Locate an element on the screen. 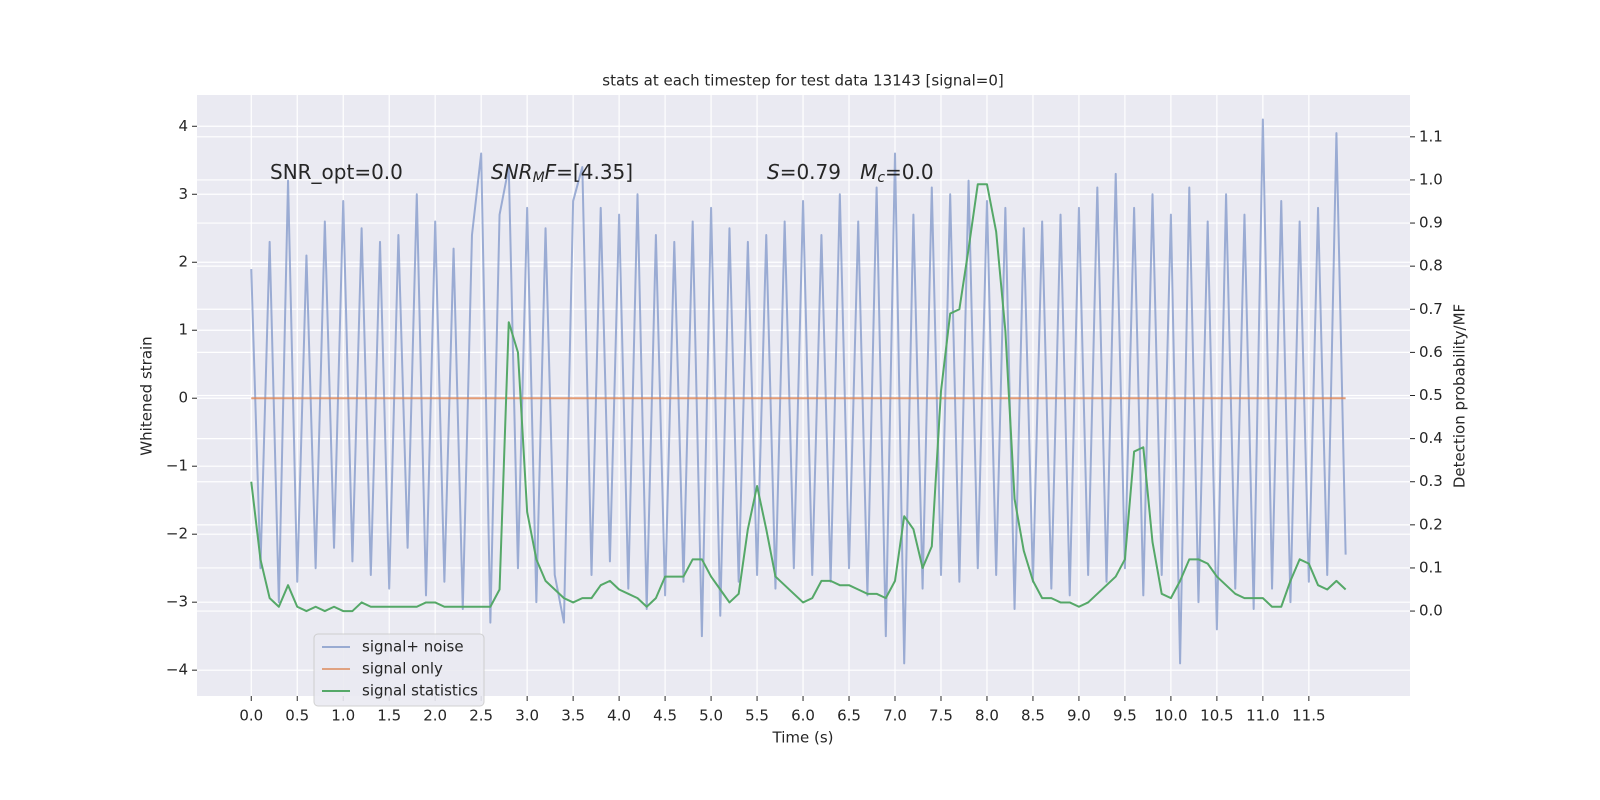 This screenshot has height=800, width=1600. x-tick-label: 3.0 is located at coordinates (527, 716).